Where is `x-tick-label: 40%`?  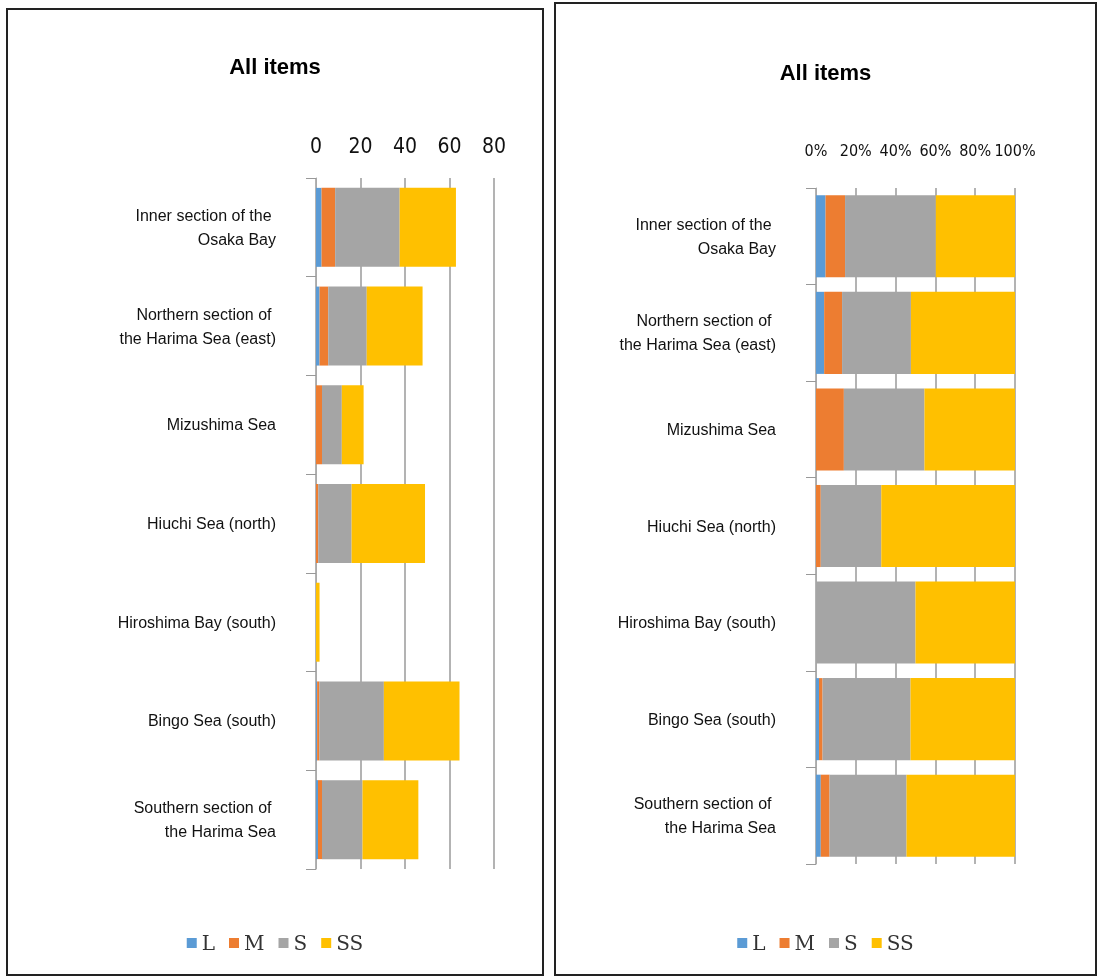
x-tick-label: 40% is located at coordinates (895, 150).